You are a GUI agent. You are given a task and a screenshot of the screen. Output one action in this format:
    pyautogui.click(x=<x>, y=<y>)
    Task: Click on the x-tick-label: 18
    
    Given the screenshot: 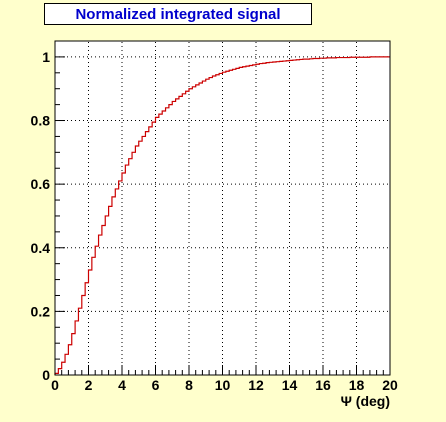 What is the action you would take?
    pyautogui.click(x=357, y=385)
    